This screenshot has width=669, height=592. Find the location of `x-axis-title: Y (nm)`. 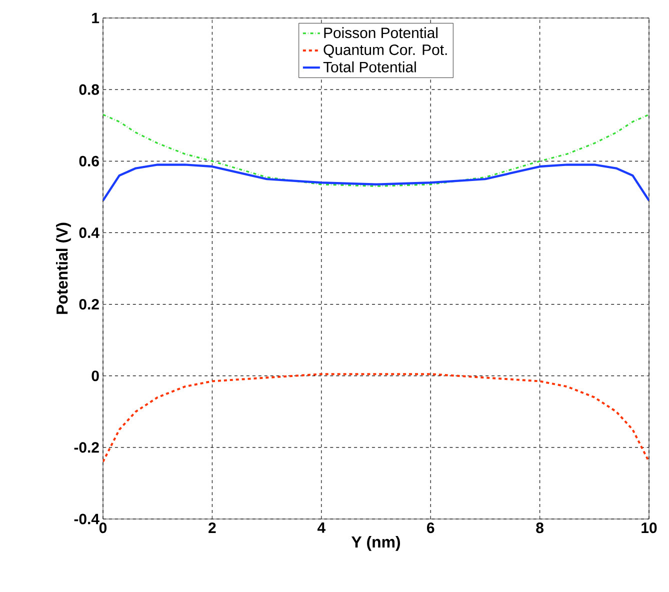

x-axis-title: Y (nm) is located at coordinates (375, 543).